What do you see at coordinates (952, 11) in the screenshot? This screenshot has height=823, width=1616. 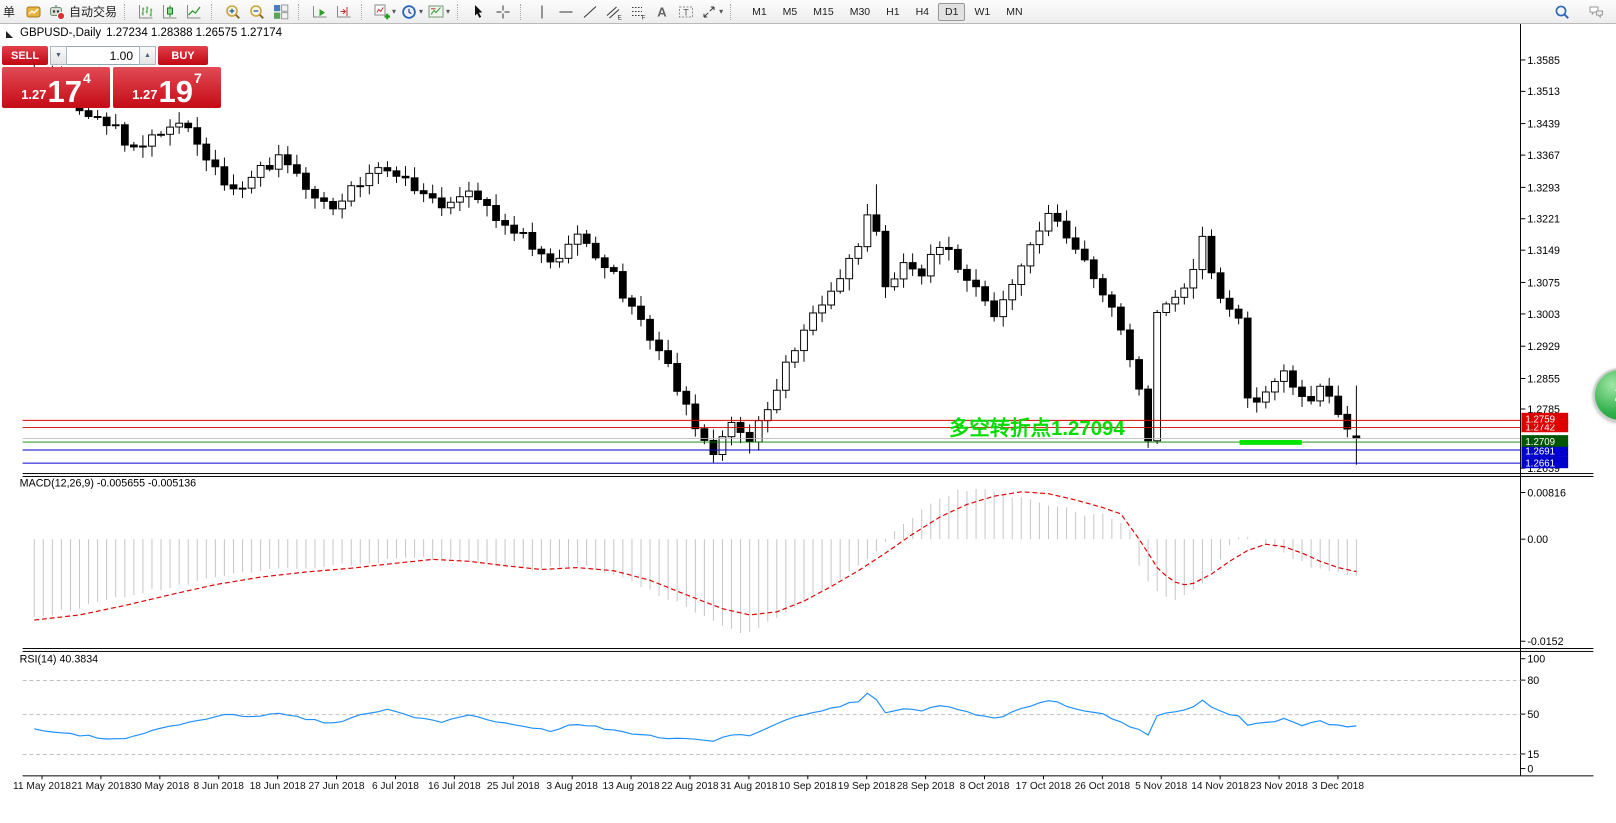 I see `timeframe-d1-button: D1` at bounding box center [952, 11].